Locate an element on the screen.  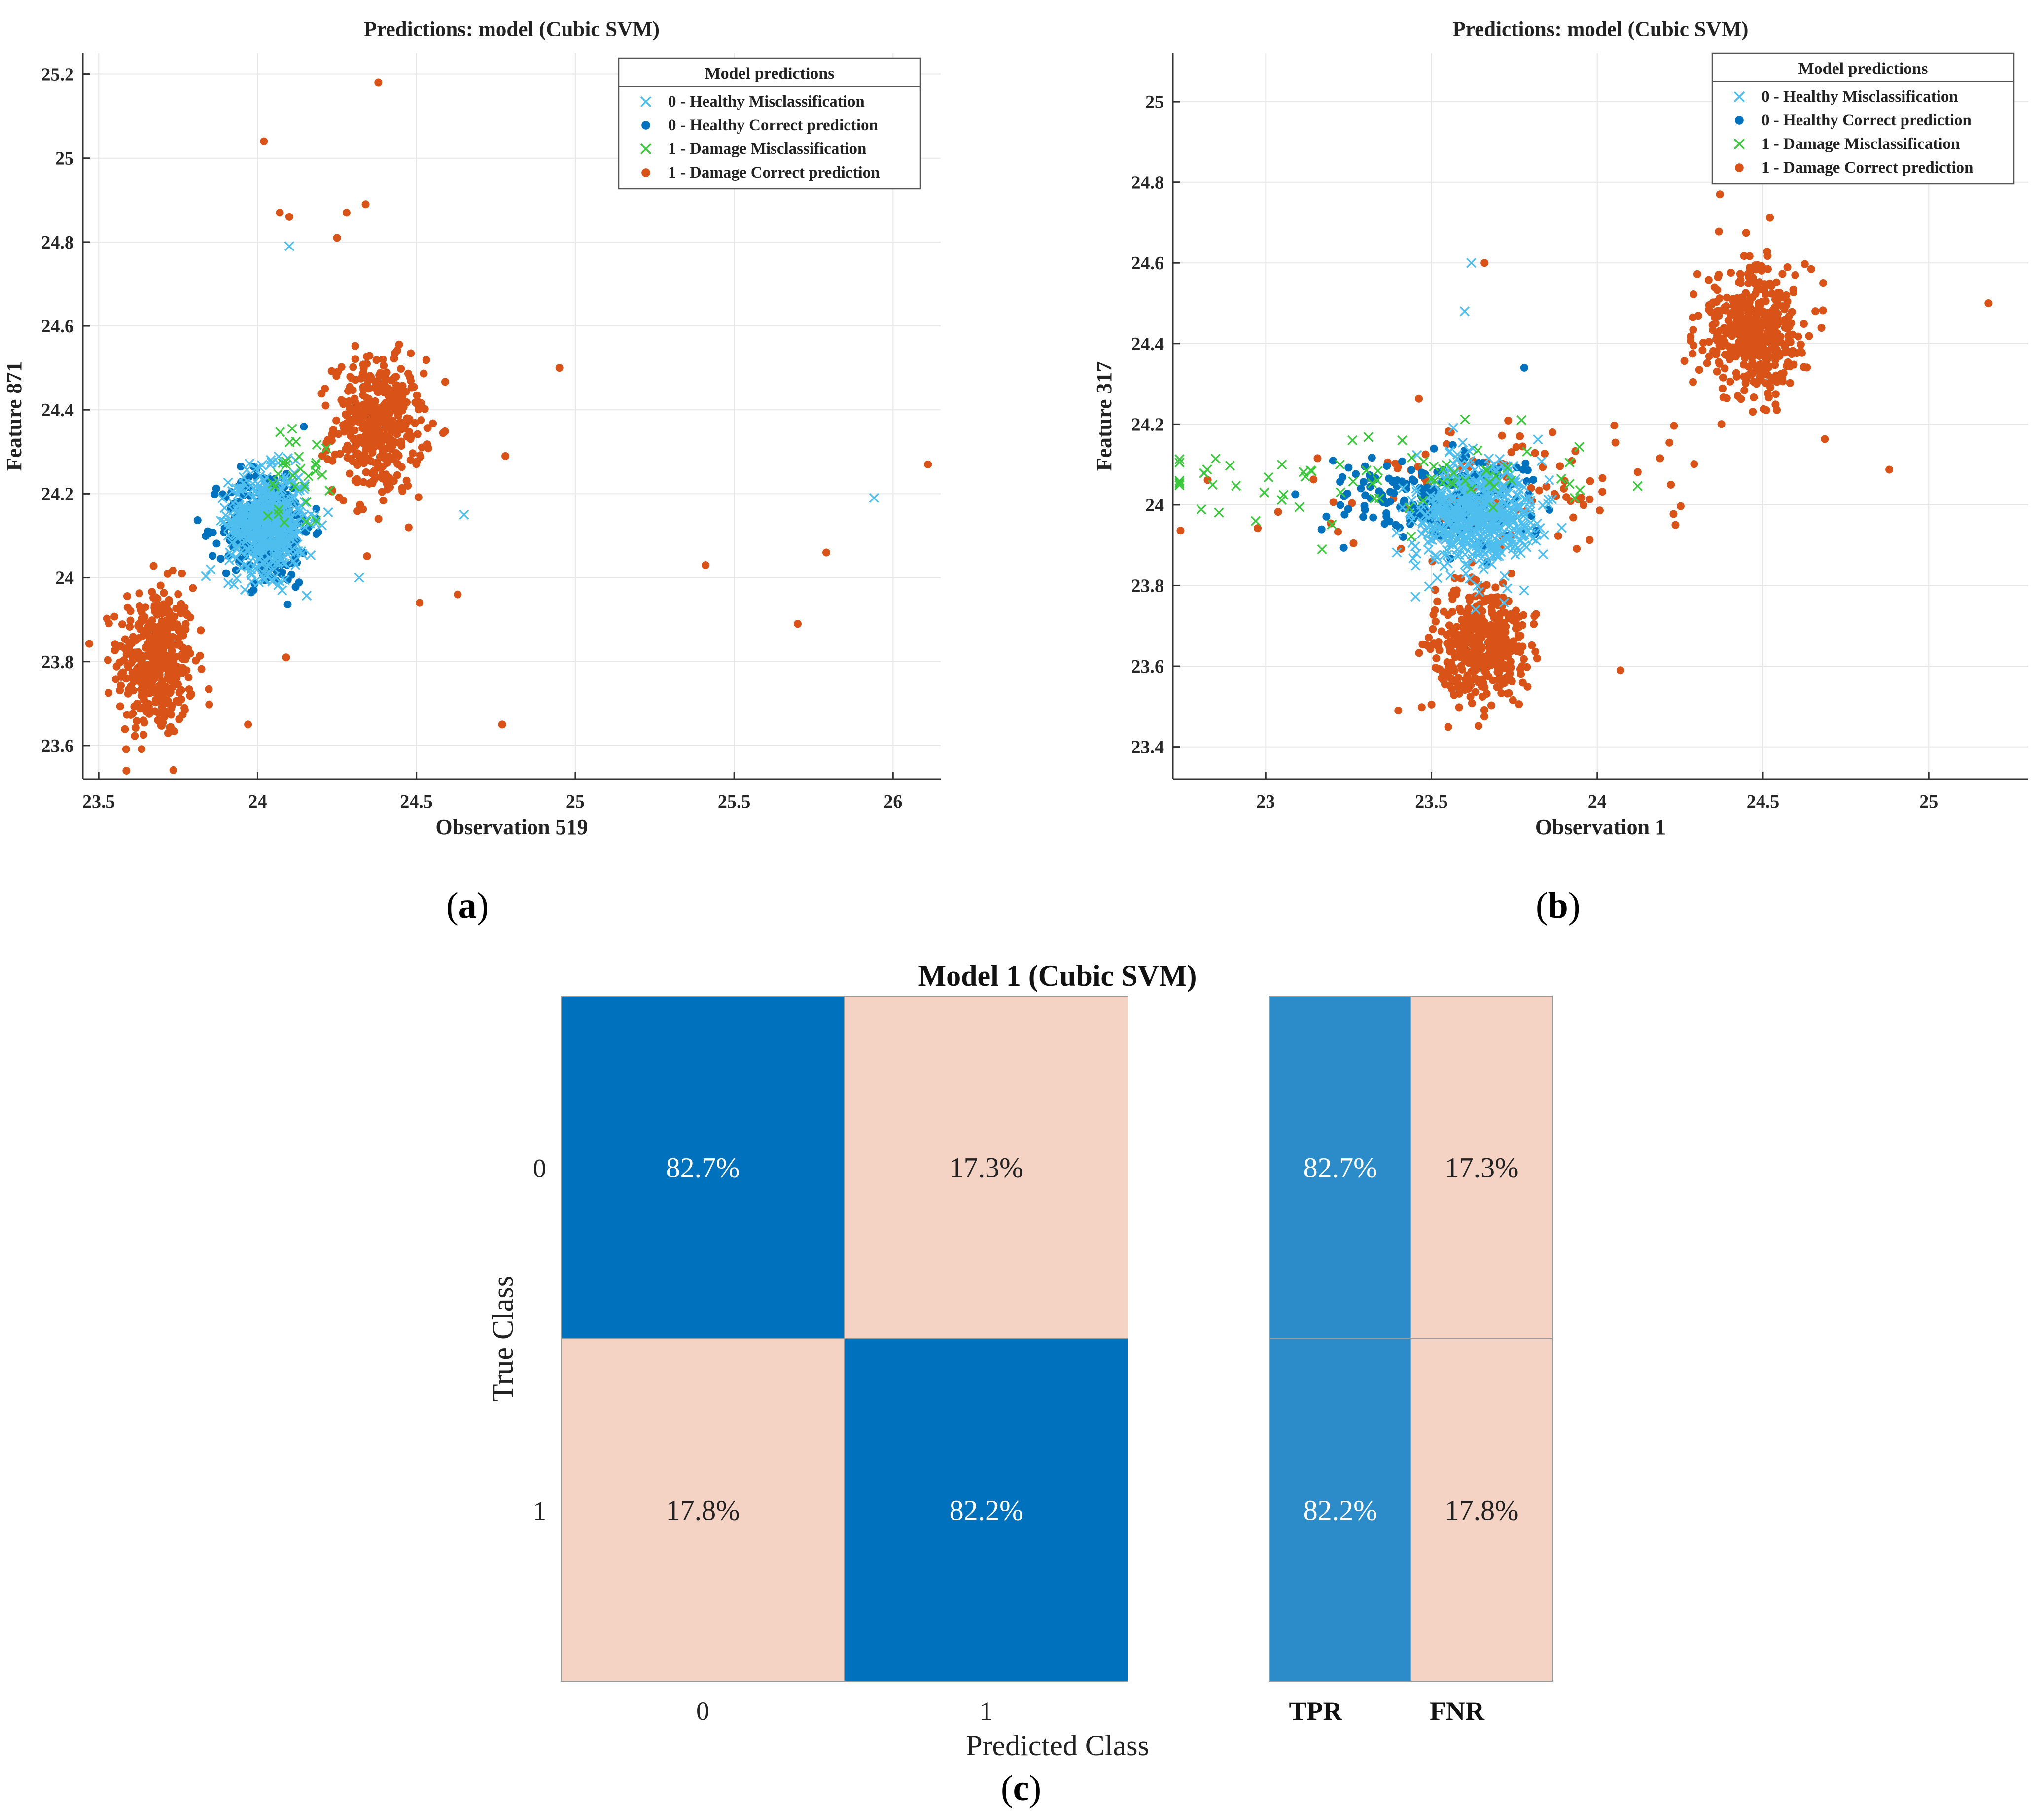
y-tick-label: 23.6 is located at coordinates (58, 746).